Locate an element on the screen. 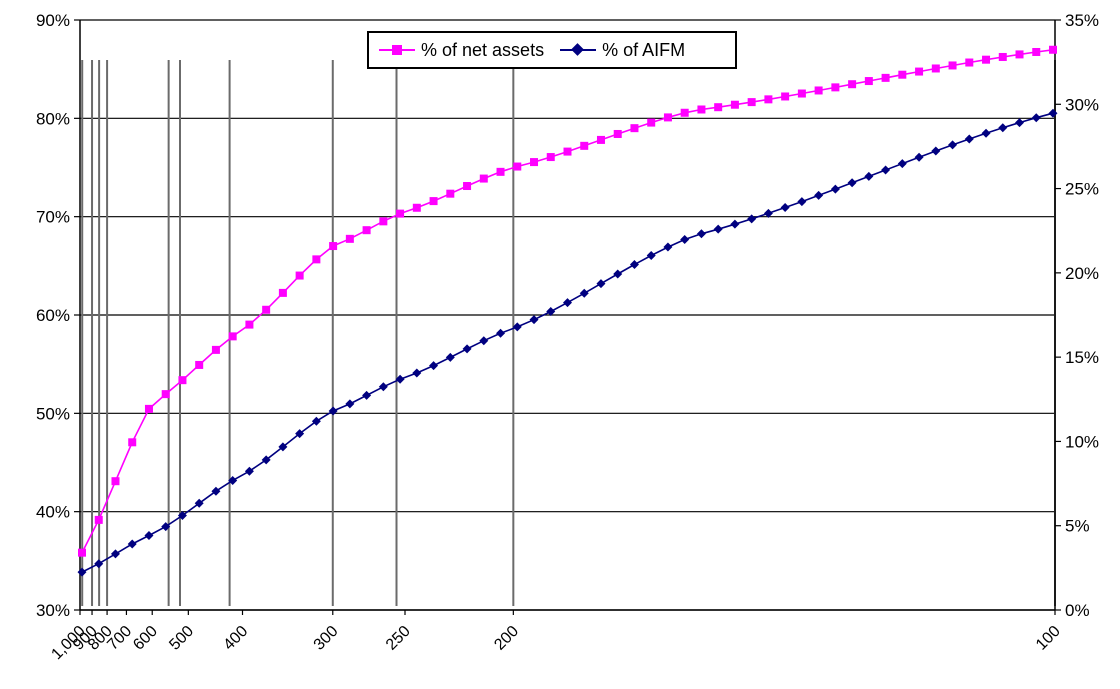 The height and width of the screenshot is (689, 1120). x-tick-label: 600 is located at coordinates (145, 638).